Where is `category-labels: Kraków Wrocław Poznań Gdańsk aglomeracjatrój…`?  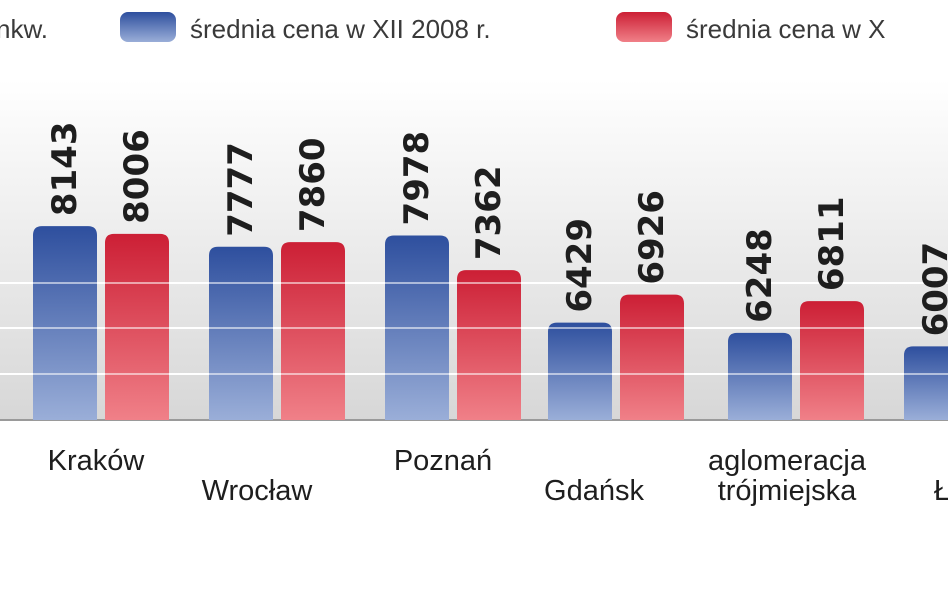
category-labels: Kraków Wrocław Poznań Gdańsk aglomeracjatrój… is located at coordinates (498, 476).